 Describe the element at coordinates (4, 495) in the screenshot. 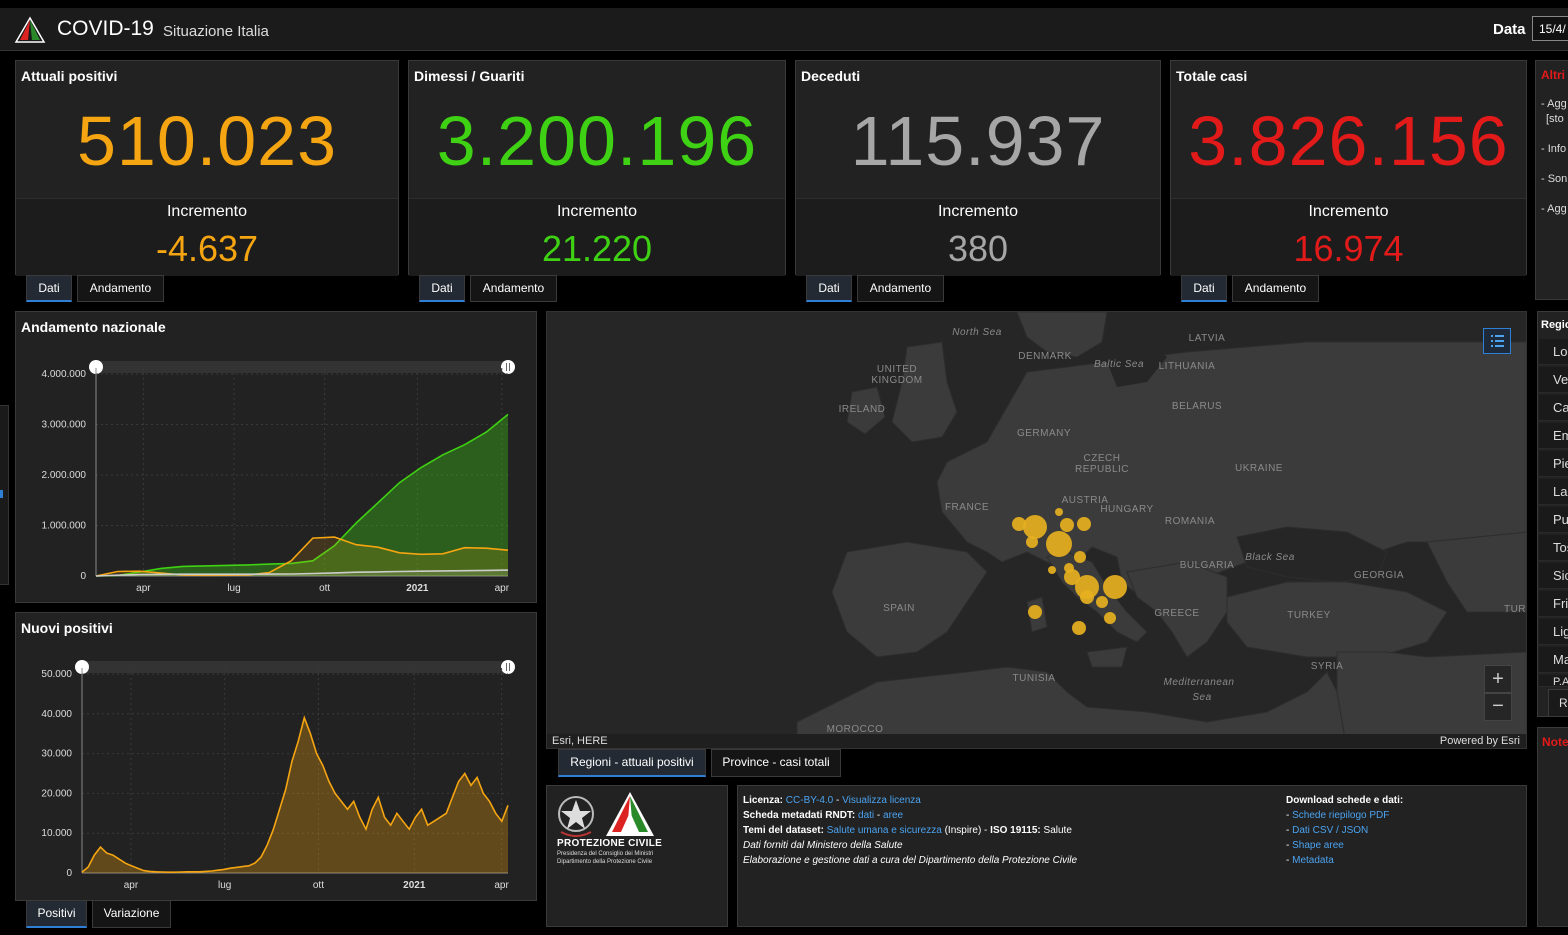

I see `side-collapse-handle` at that location.